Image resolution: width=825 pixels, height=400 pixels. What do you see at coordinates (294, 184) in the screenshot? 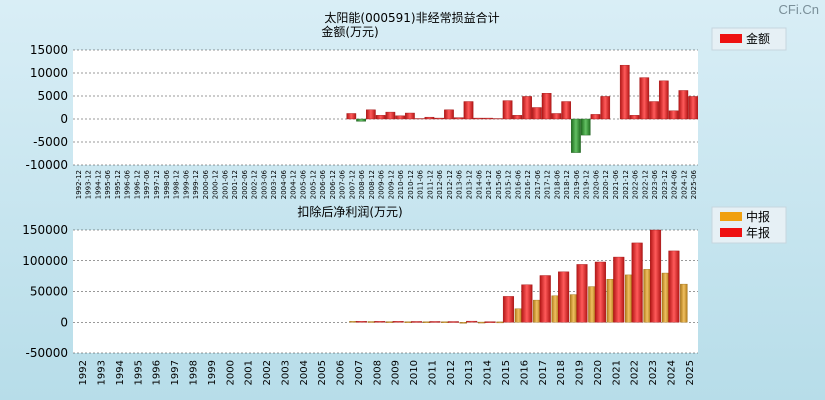
I see `chart1-xtick-label: 2004-12` at bounding box center [294, 184].